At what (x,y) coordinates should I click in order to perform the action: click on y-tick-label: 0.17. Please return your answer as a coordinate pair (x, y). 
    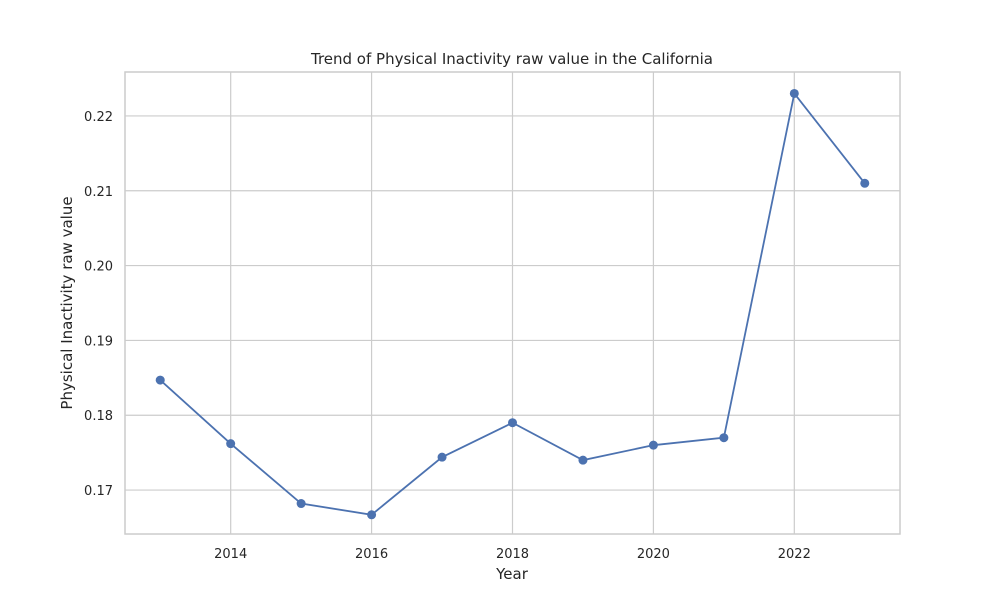
    Looking at the image, I should click on (98, 491).